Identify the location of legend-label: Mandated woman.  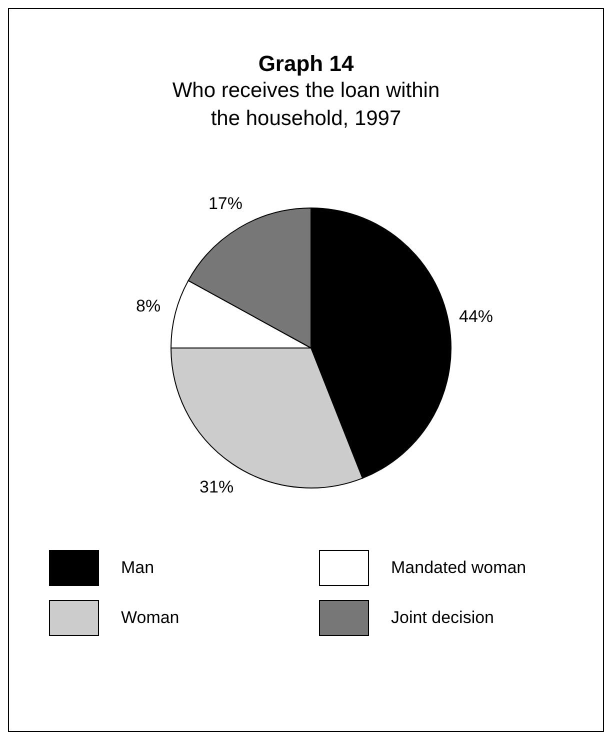
(458, 568).